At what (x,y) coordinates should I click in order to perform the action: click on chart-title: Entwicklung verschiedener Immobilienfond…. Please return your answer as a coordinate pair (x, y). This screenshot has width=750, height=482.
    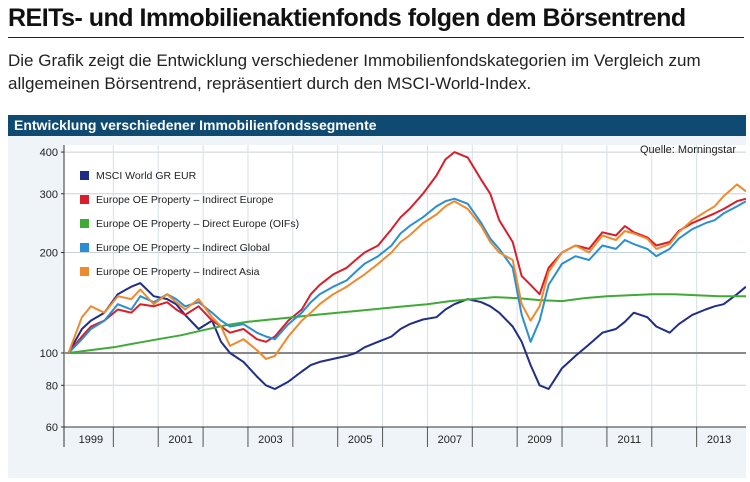
    Looking at the image, I should click on (377, 125).